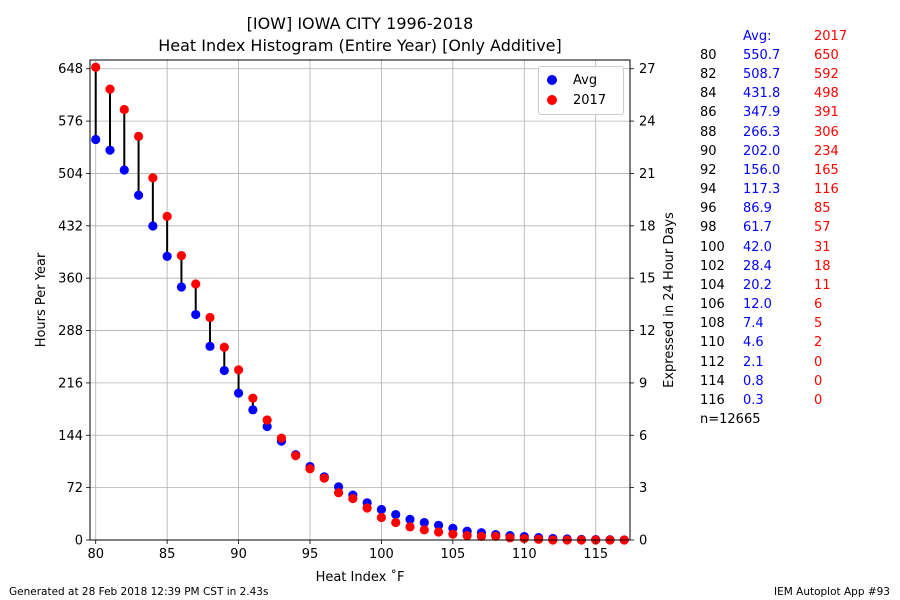  Describe the element at coordinates (647, 331) in the screenshot. I see `y2-tick-label: 12` at that location.